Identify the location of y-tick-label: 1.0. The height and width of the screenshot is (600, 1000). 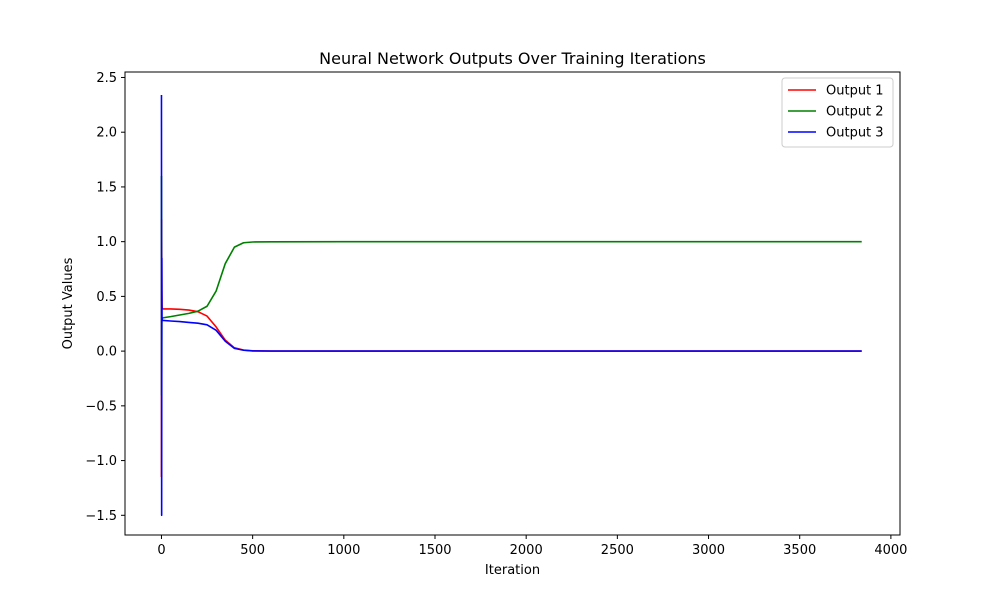
(106, 242).